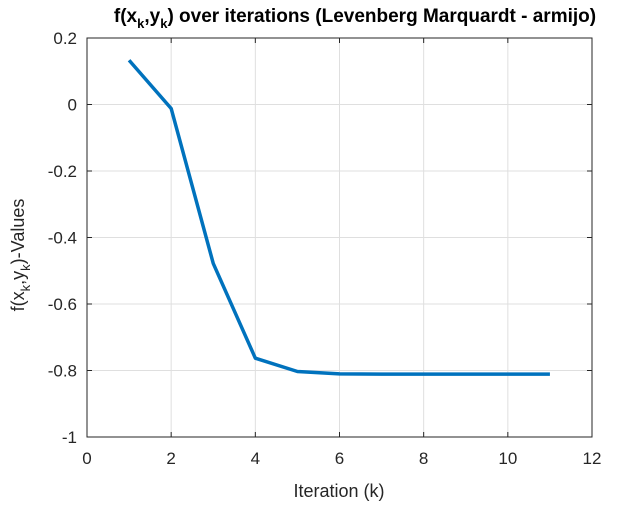  What do you see at coordinates (339, 458) in the screenshot?
I see `x-tick-label: 6` at bounding box center [339, 458].